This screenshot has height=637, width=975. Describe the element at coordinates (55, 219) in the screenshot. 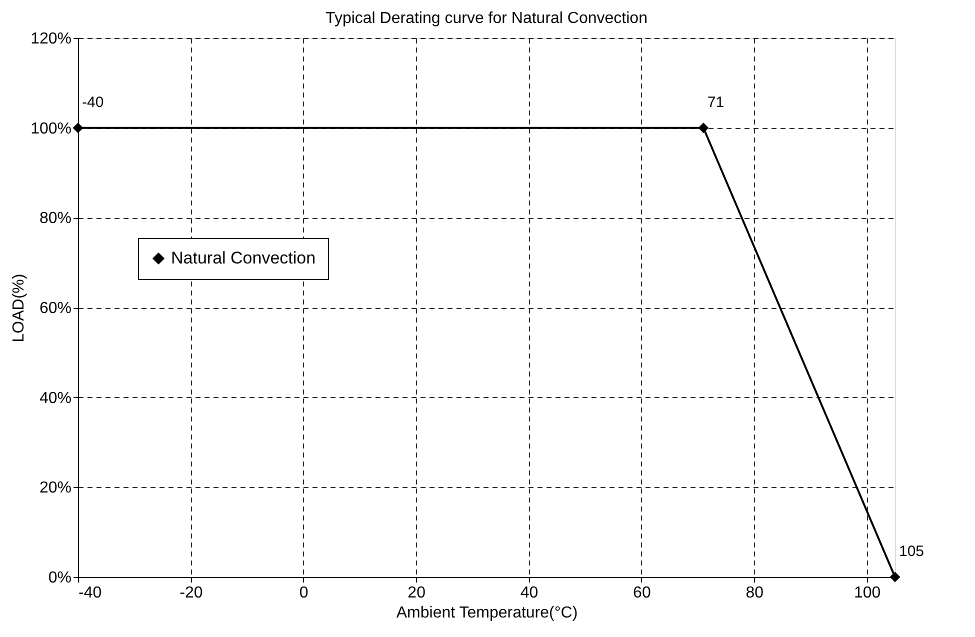

I see `y-tick-label: 80%` at that location.